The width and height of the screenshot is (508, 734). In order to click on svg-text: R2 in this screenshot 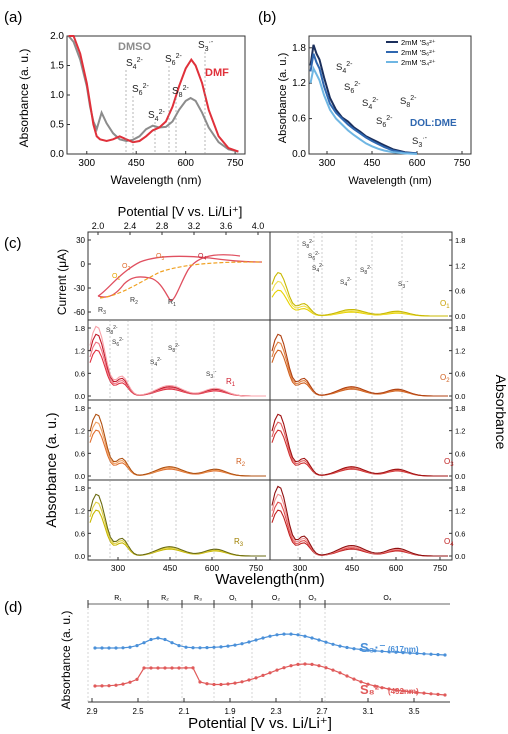, I will do `click(241, 462)`.